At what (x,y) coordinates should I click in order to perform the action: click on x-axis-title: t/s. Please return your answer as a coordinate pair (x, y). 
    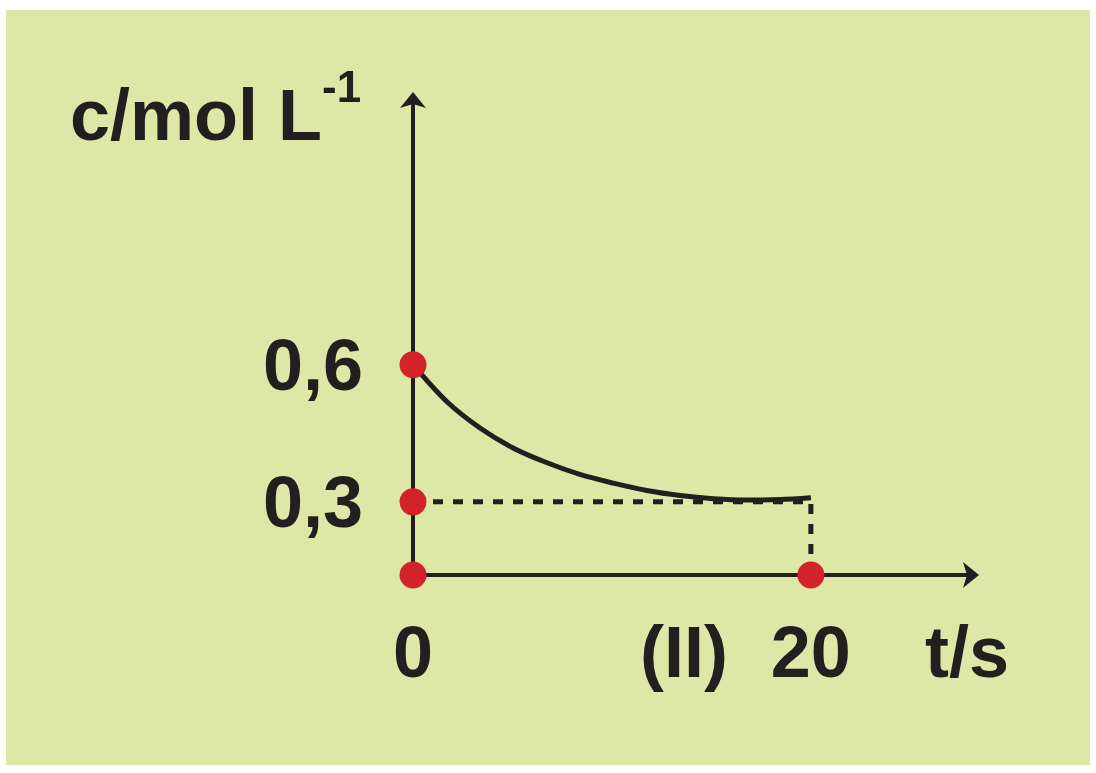
    Looking at the image, I should click on (967, 652).